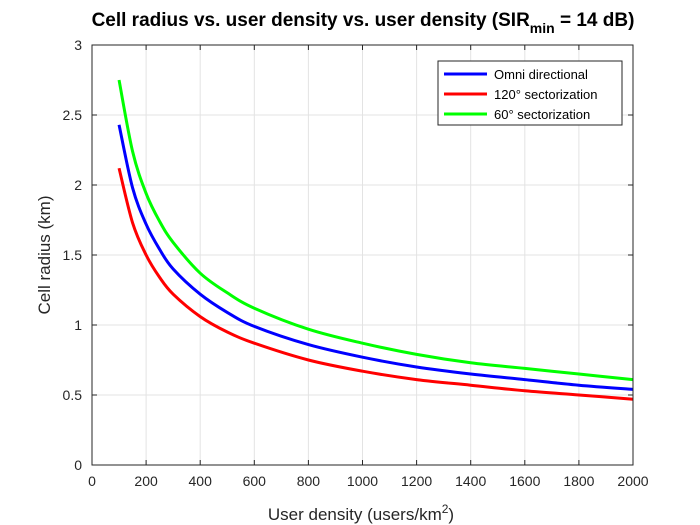 Image resolution: width=700 pixels, height=525 pixels. I want to click on legend-label-0: Omni directional, so click(541, 74).